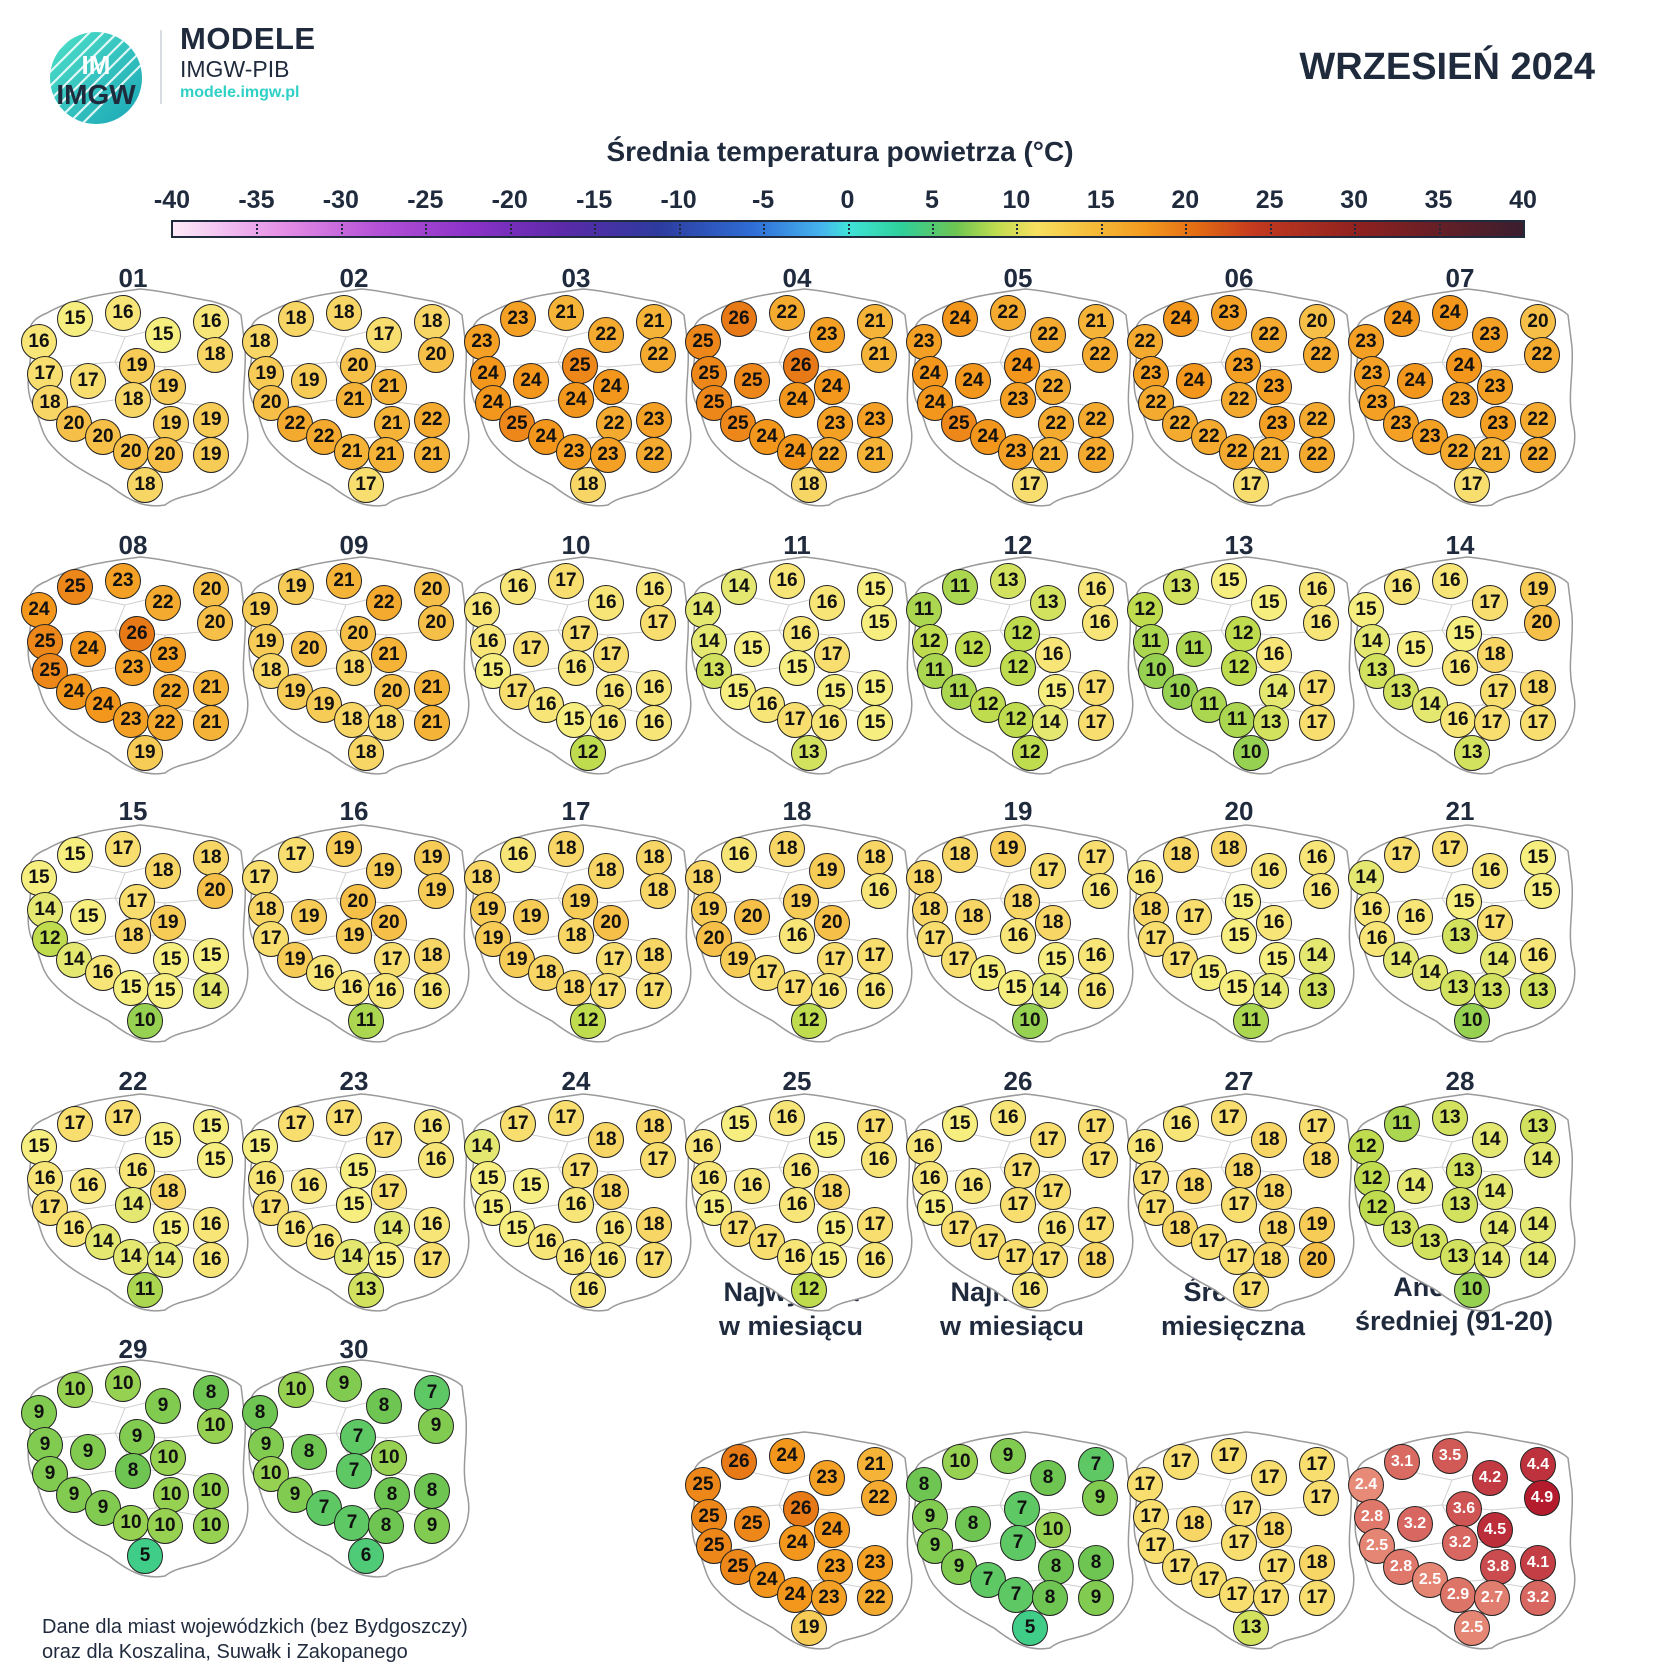 This screenshot has width=1680, height=1680. What do you see at coordinates (344, 1118) in the screenshot?
I see `city-marker-gda-sk: 17` at bounding box center [344, 1118].